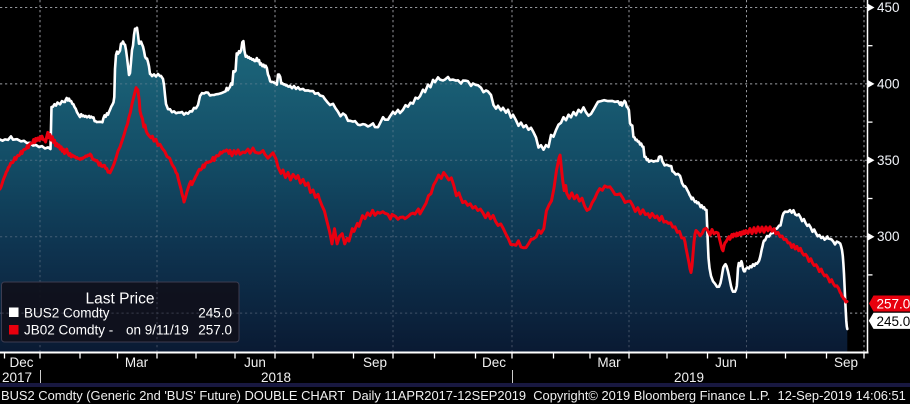 This screenshot has width=910, height=404. What do you see at coordinates (888, 7) in the screenshot?
I see `svg-text: 450` at bounding box center [888, 7].